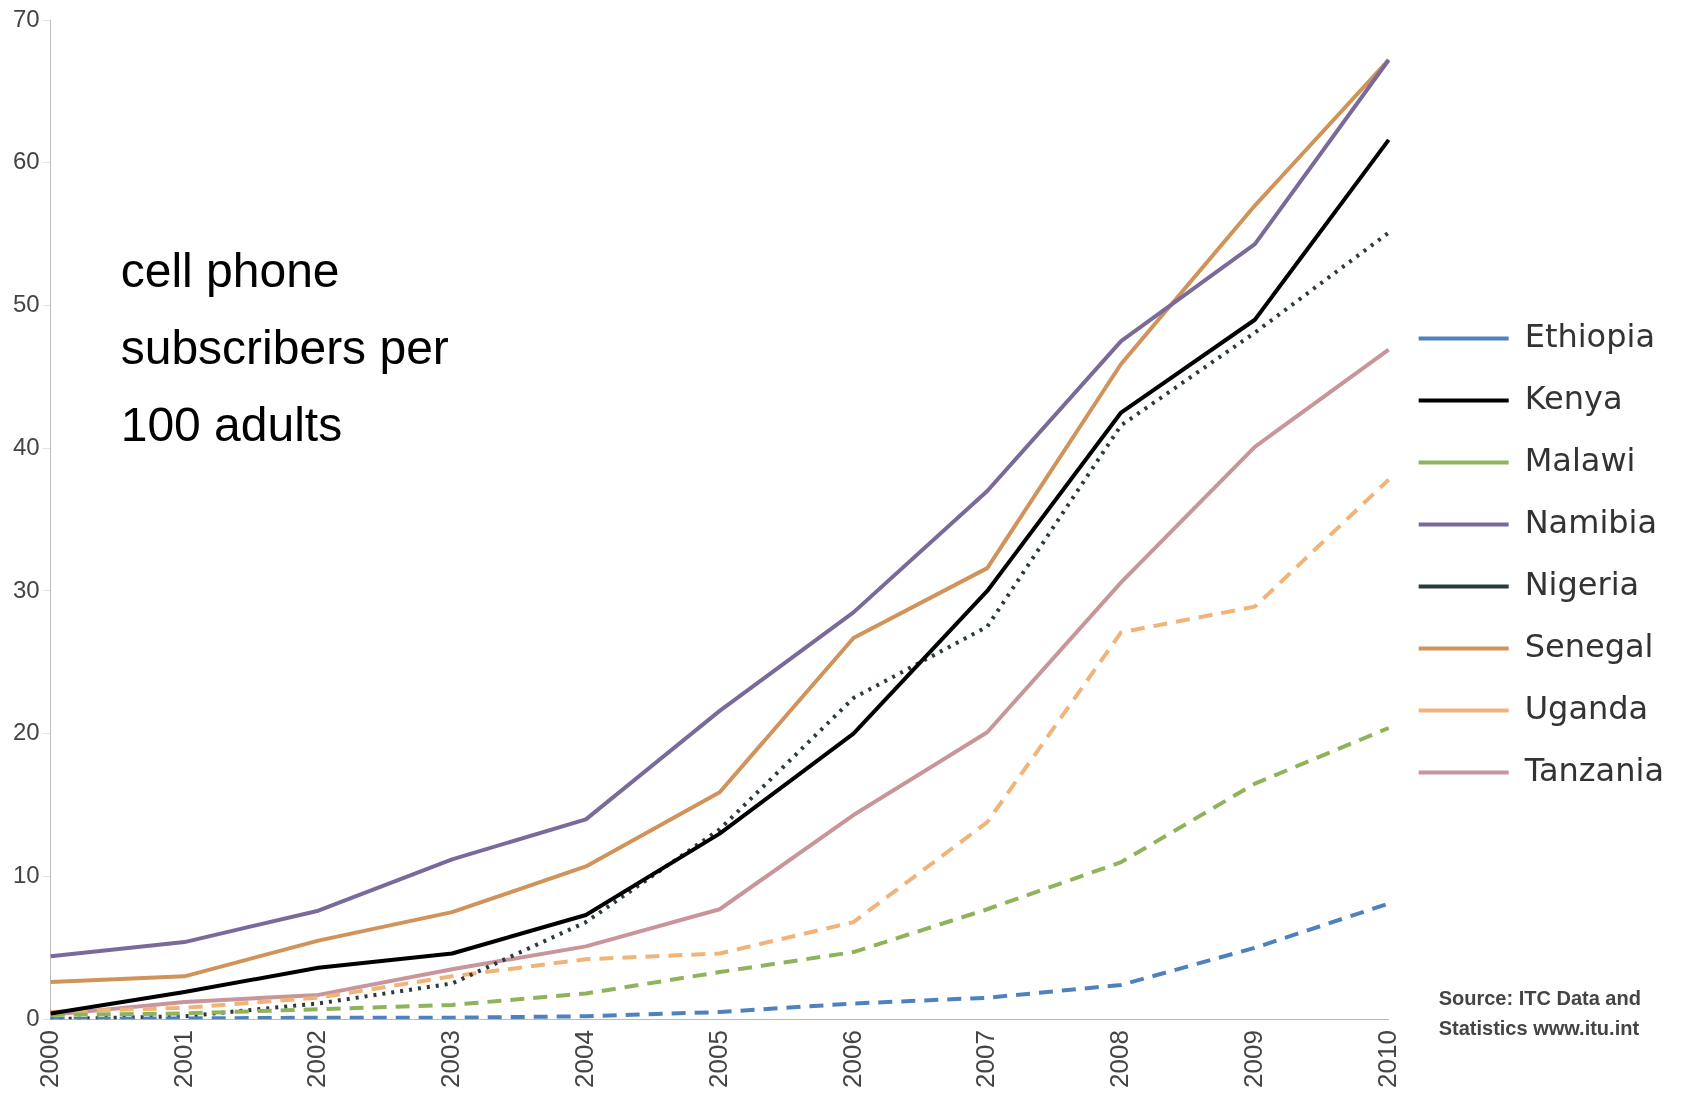 The image size is (1684, 1101). I want to click on x-tick-label: 2001, so click(182, 1059).